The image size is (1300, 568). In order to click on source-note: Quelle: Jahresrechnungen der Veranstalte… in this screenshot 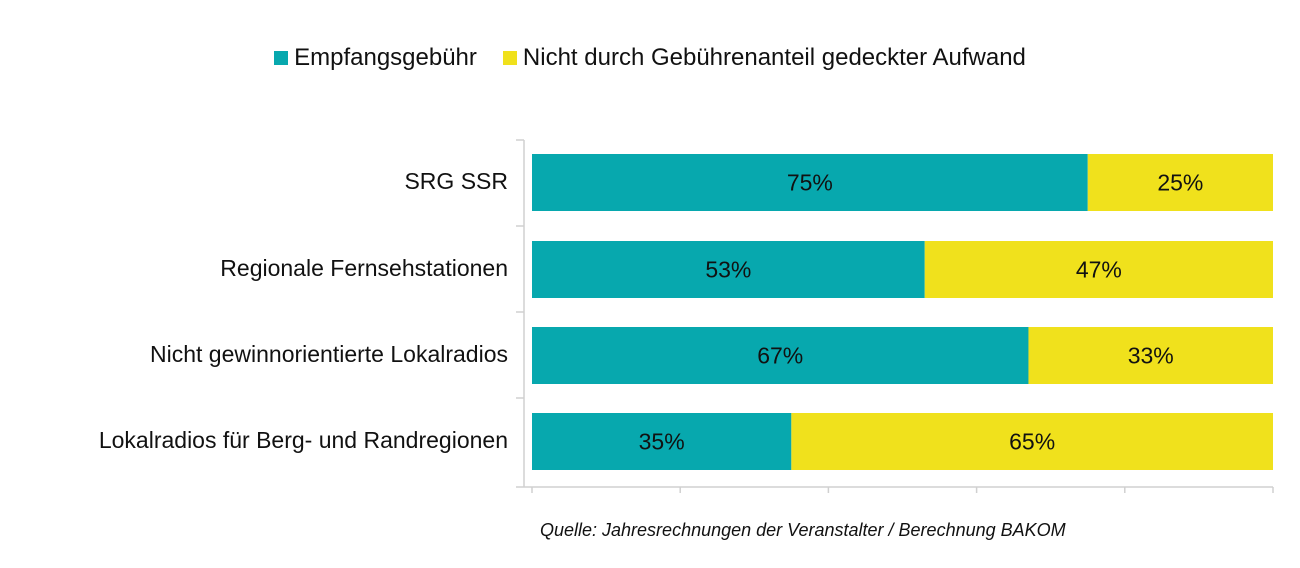, I will do `click(803, 530)`.